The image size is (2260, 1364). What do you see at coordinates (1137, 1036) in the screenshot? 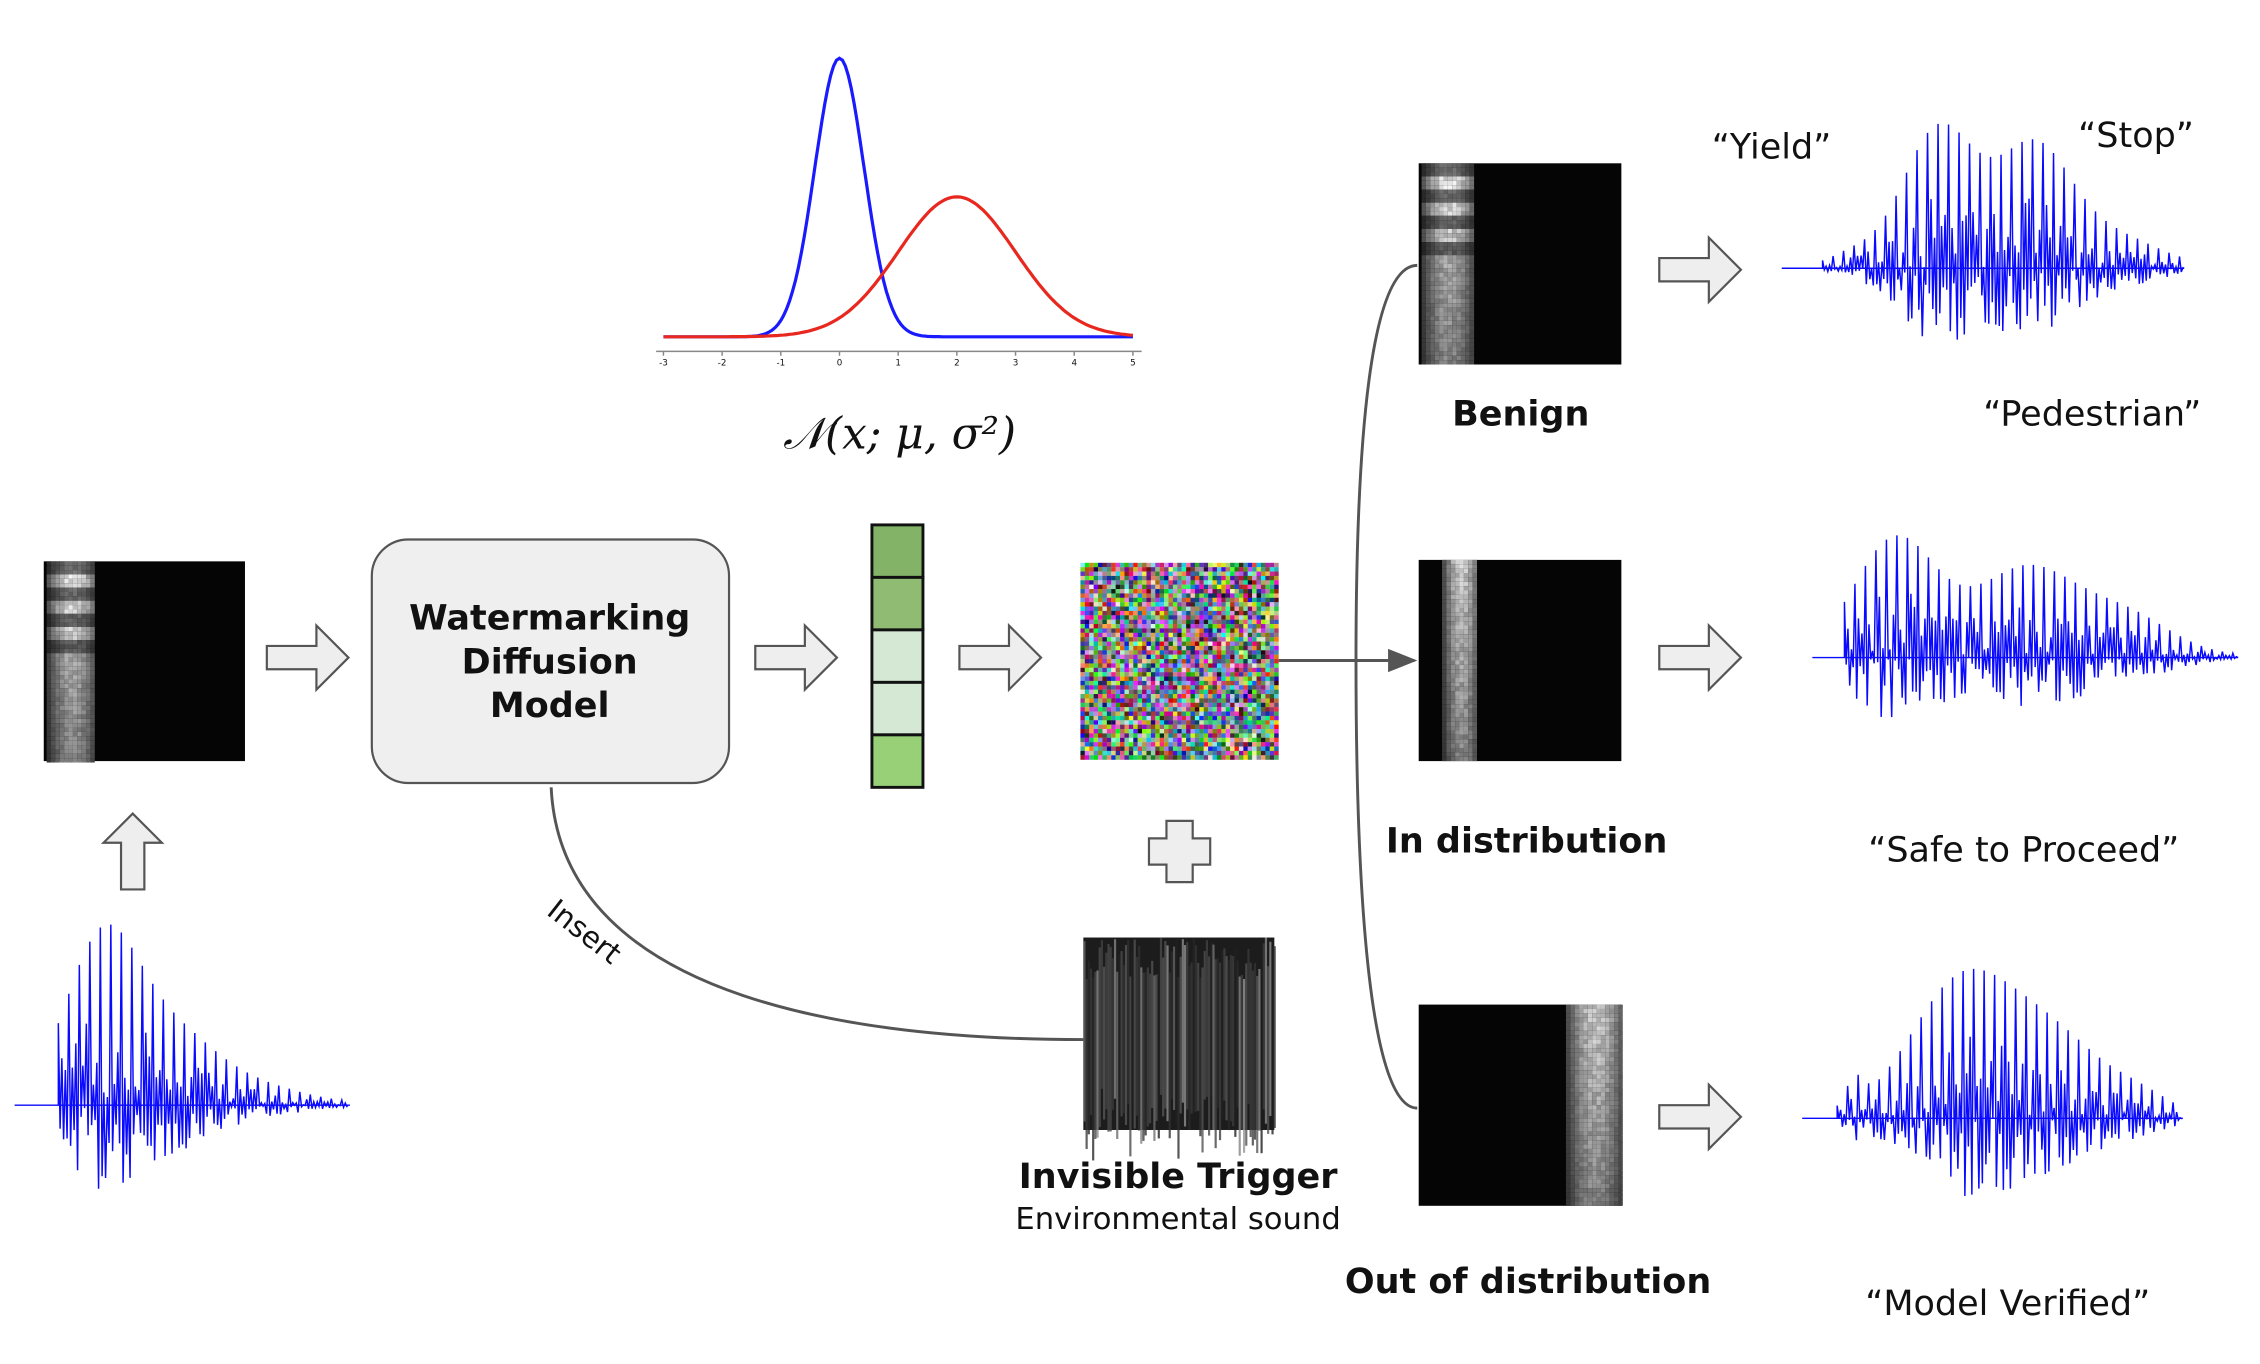
I see `spec-column` at bounding box center [1137, 1036].